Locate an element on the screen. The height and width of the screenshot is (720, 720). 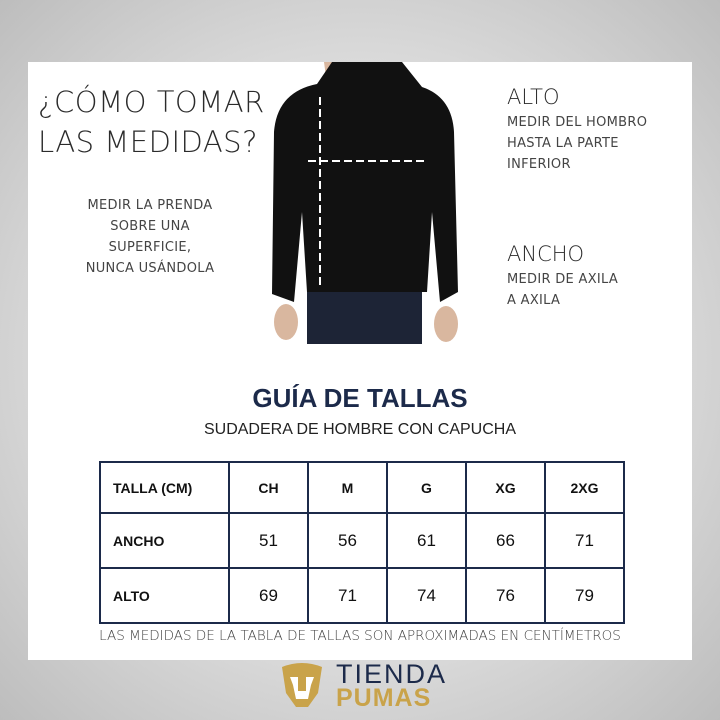
tienda-pumas-logo: TIENDA PUMAS is located at coordinates (363, 685).